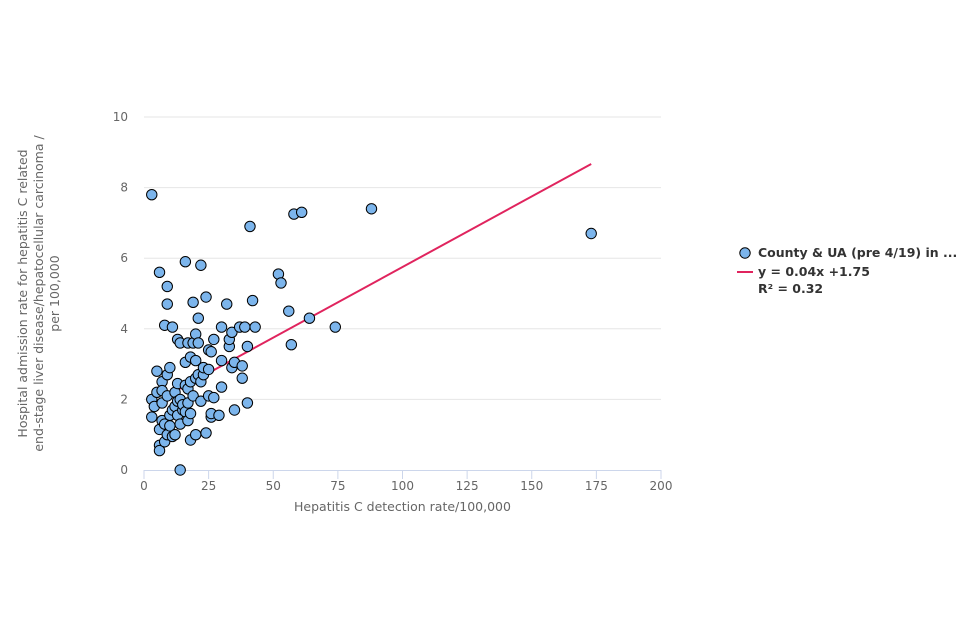 This screenshot has height=640, width=960. Describe the element at coordinates (337, 486) in the screenshot. I see `x-tick-label: 75` at that location.